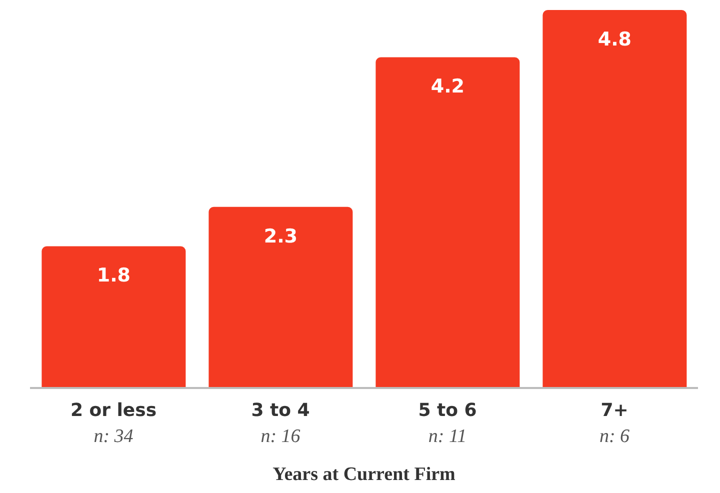 This screenshot has width=720, height=493. Describe the element at coordinates (114, 436) in the screenshot. I see `text: n: 34` at that location.